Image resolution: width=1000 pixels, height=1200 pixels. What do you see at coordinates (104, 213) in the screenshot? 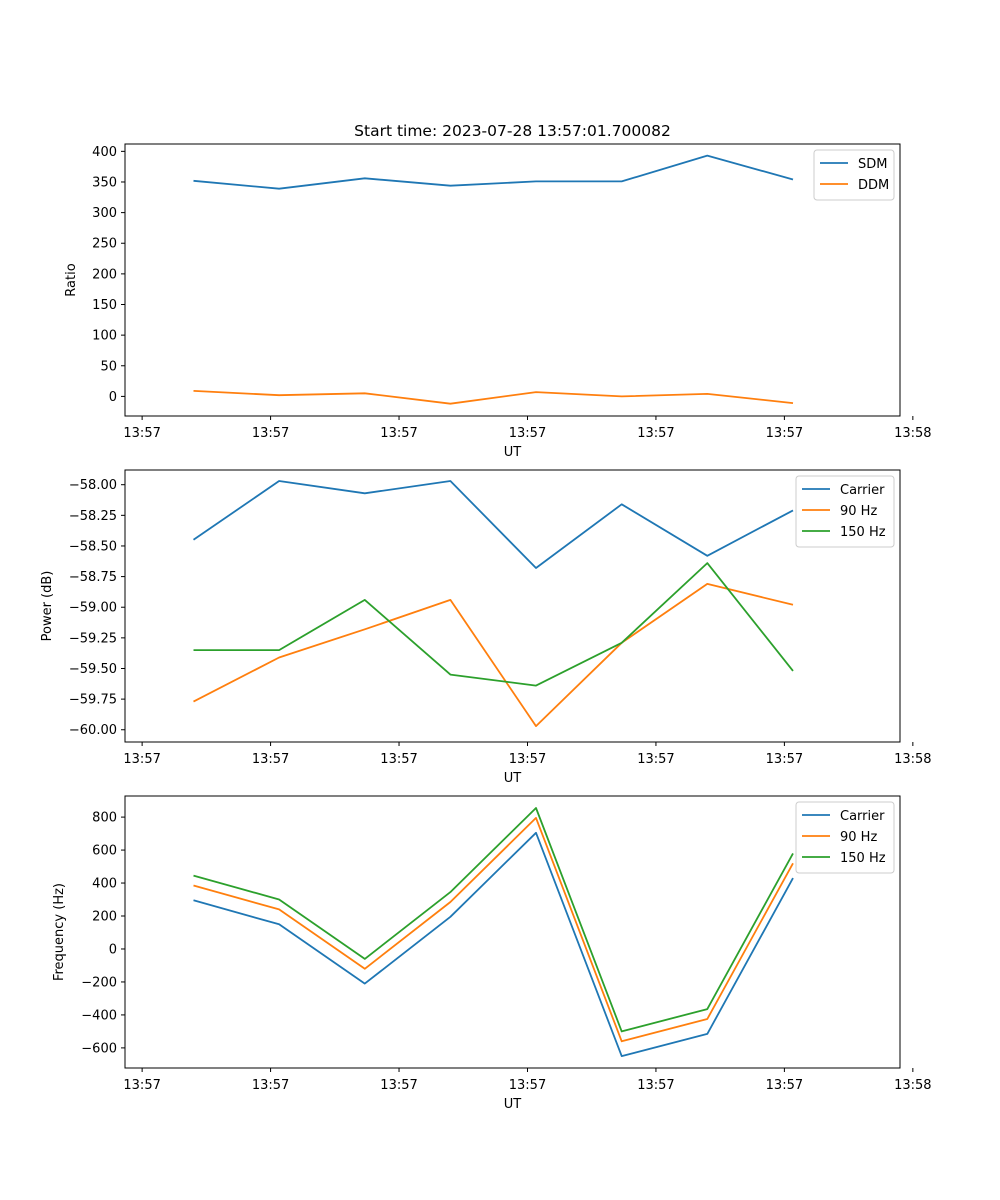
I see `y-tick-label: 300` at bounding box center [104, 213].